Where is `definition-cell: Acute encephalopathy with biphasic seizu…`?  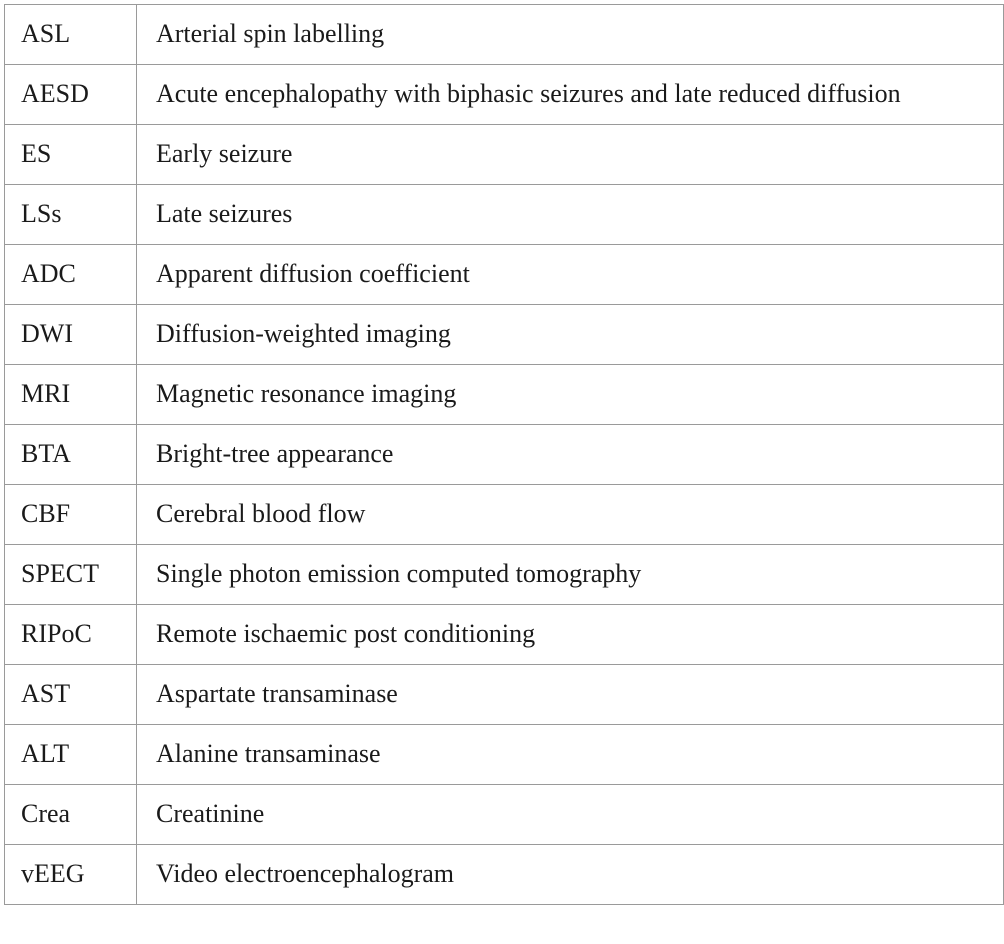
definition-cell: Acute encephalopathy with biphasic seizu… is located at coordinates (570, 94).